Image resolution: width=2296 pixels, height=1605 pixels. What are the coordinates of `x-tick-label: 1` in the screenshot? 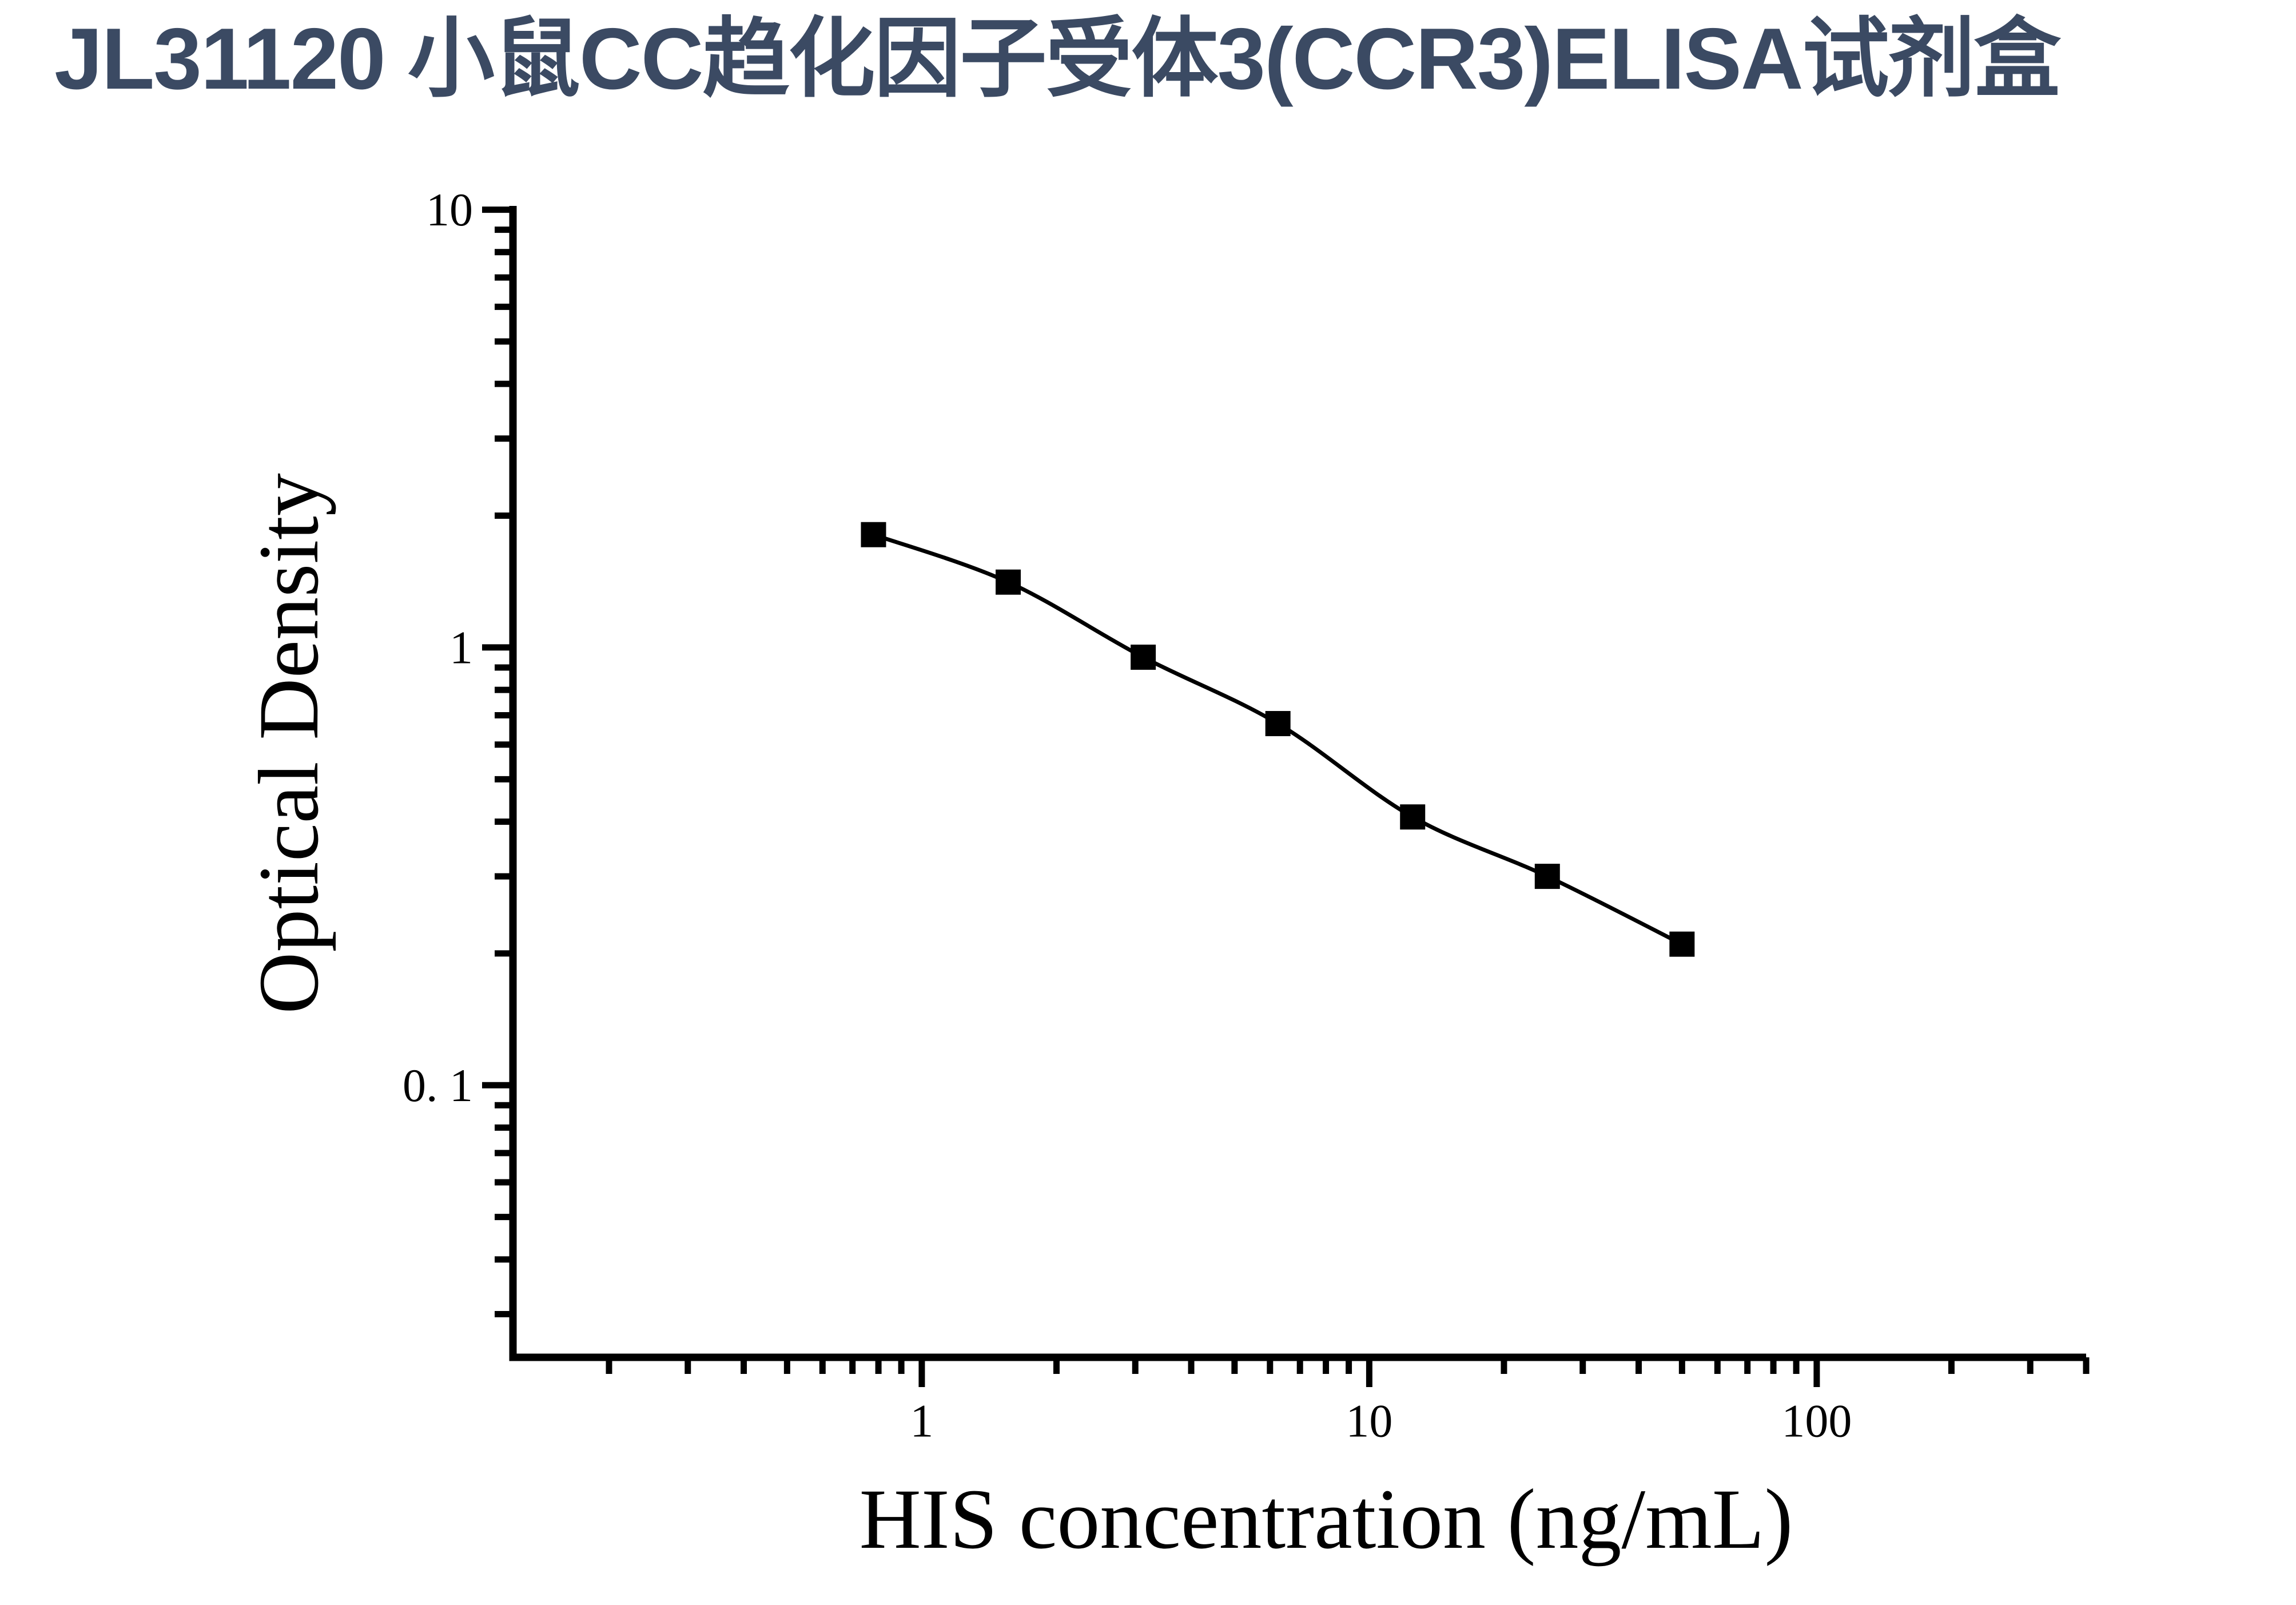 It's located at (922, 1421).